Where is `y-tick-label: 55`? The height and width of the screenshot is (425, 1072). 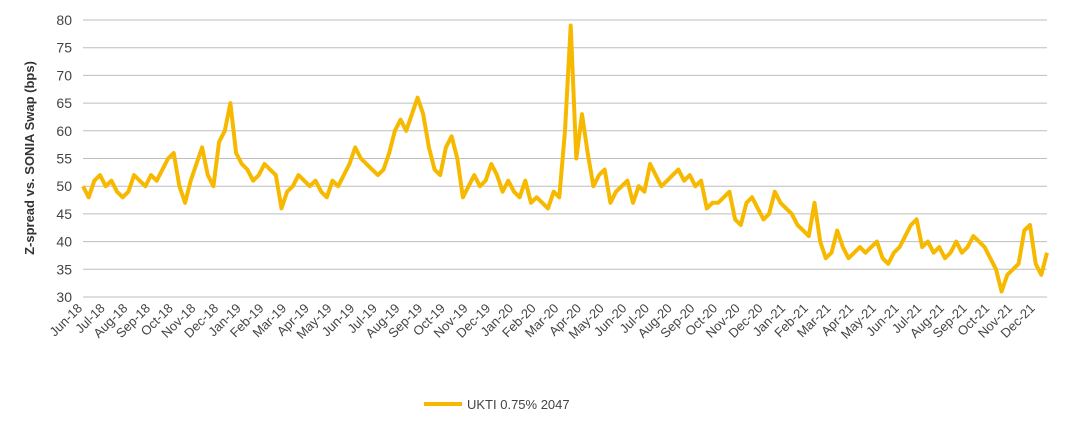
y-tick-label: 55 is located at coordinates (64, 159).